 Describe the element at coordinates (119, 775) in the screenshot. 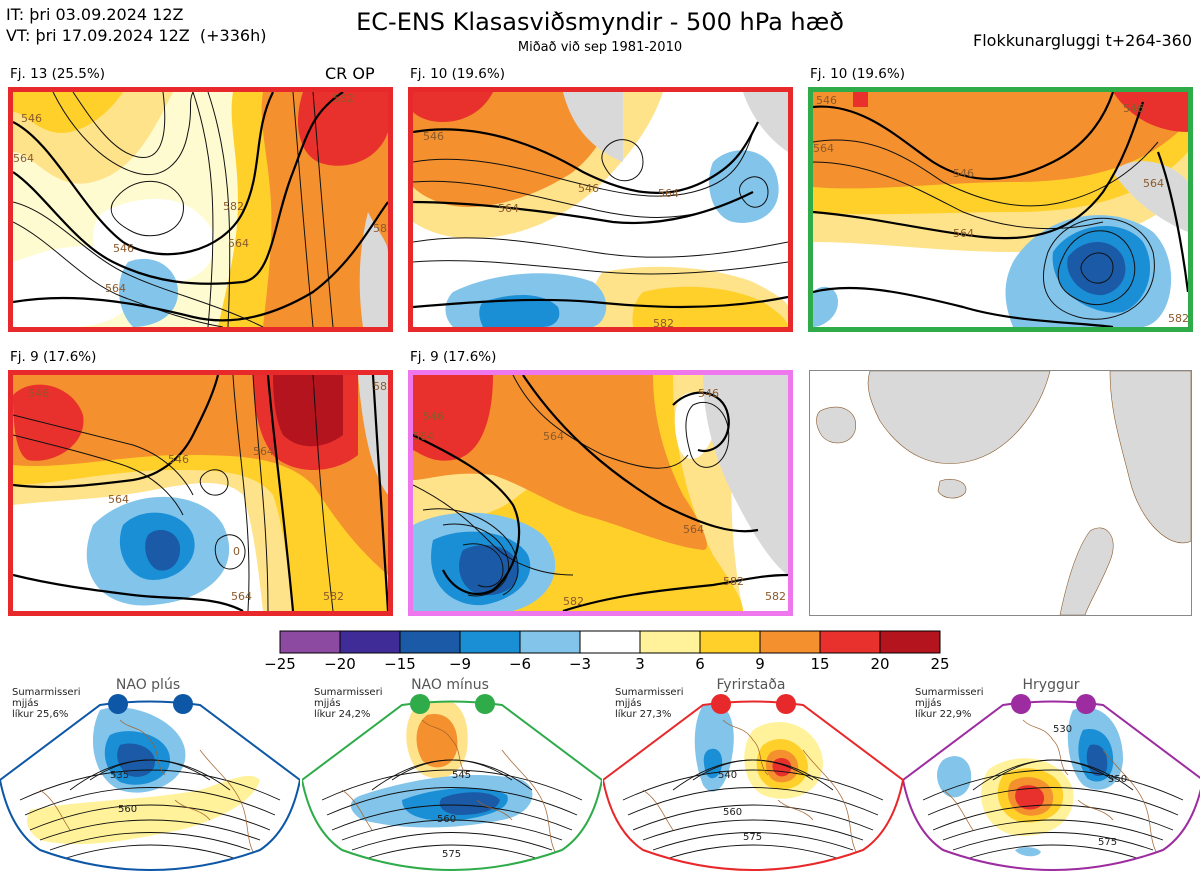

I see `regime-contour-label: 535` at that location.